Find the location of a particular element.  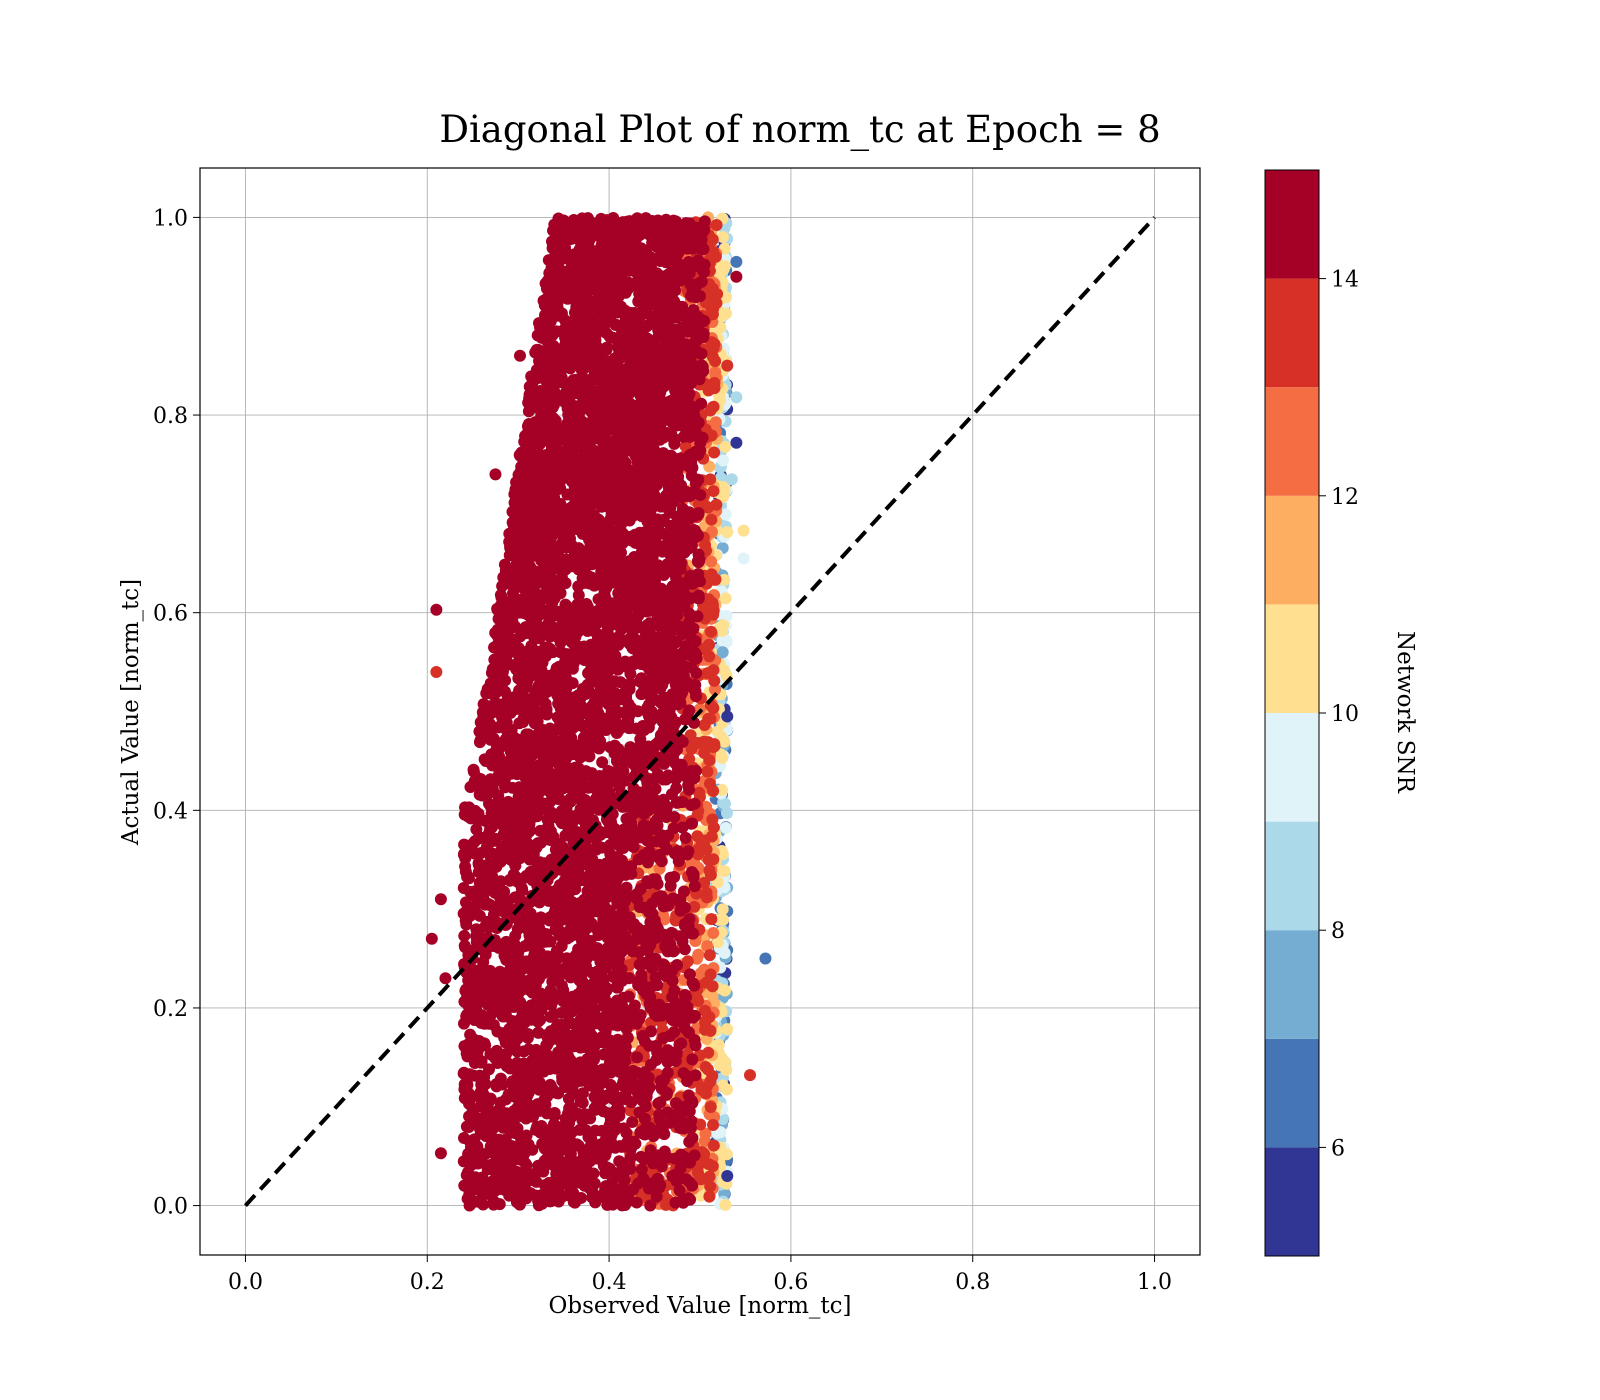

chart-title: Diagonal Plot of norm_tc at Epoch = 8 is located at coordinates (799, 130).